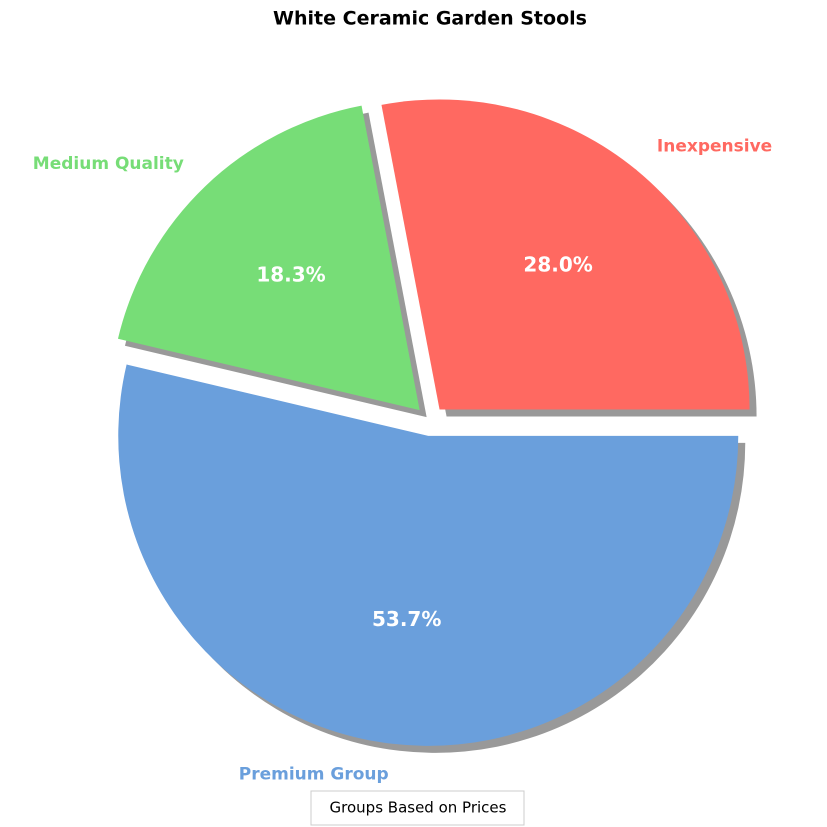 This screenshot has width=827, height=827. I want to click on value-label: 53.7%, so click(406, 619).